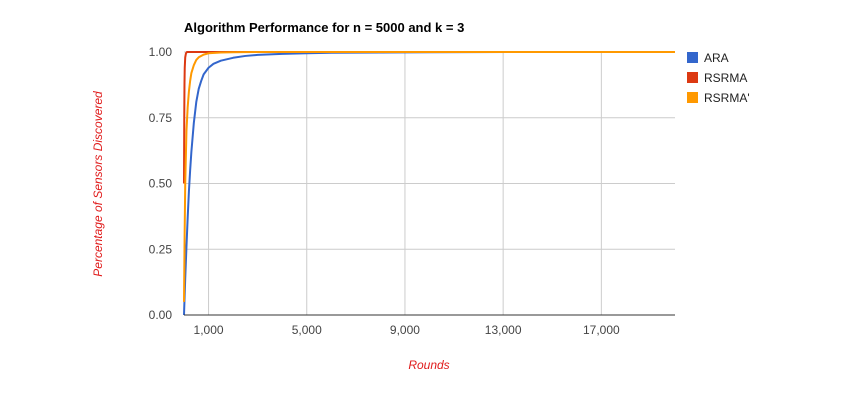 The width and height of the screenshot is (850, 402). Describe the element at coordinates (727, 98) in the screenshot. I see `legend-label: RSRMA'` at that location.